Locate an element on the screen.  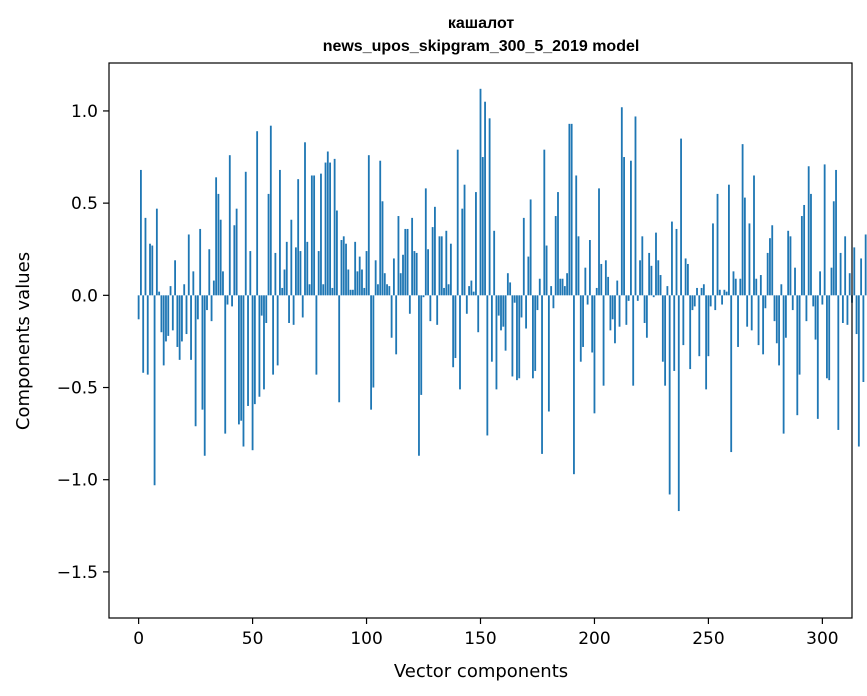
y-tick-label: −1.0 is located at coordinates (77, 481).